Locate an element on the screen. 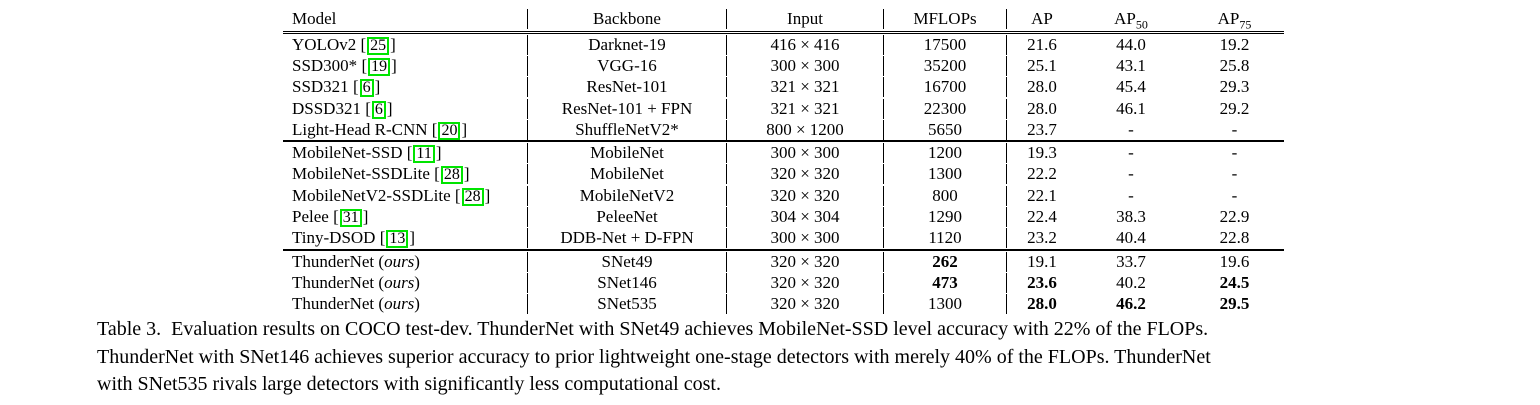 The height and width of the screenshot is (405, 1540). cell-ap: 25.1 is located at coordinates (1042, 65).